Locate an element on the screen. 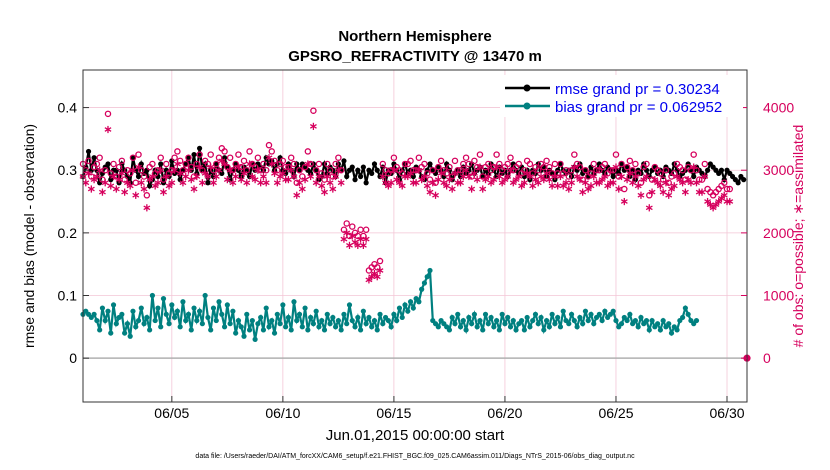 This screenshot has width=830, height=470. y-tick-label: 0.3 is located at coordinates (68, 170).